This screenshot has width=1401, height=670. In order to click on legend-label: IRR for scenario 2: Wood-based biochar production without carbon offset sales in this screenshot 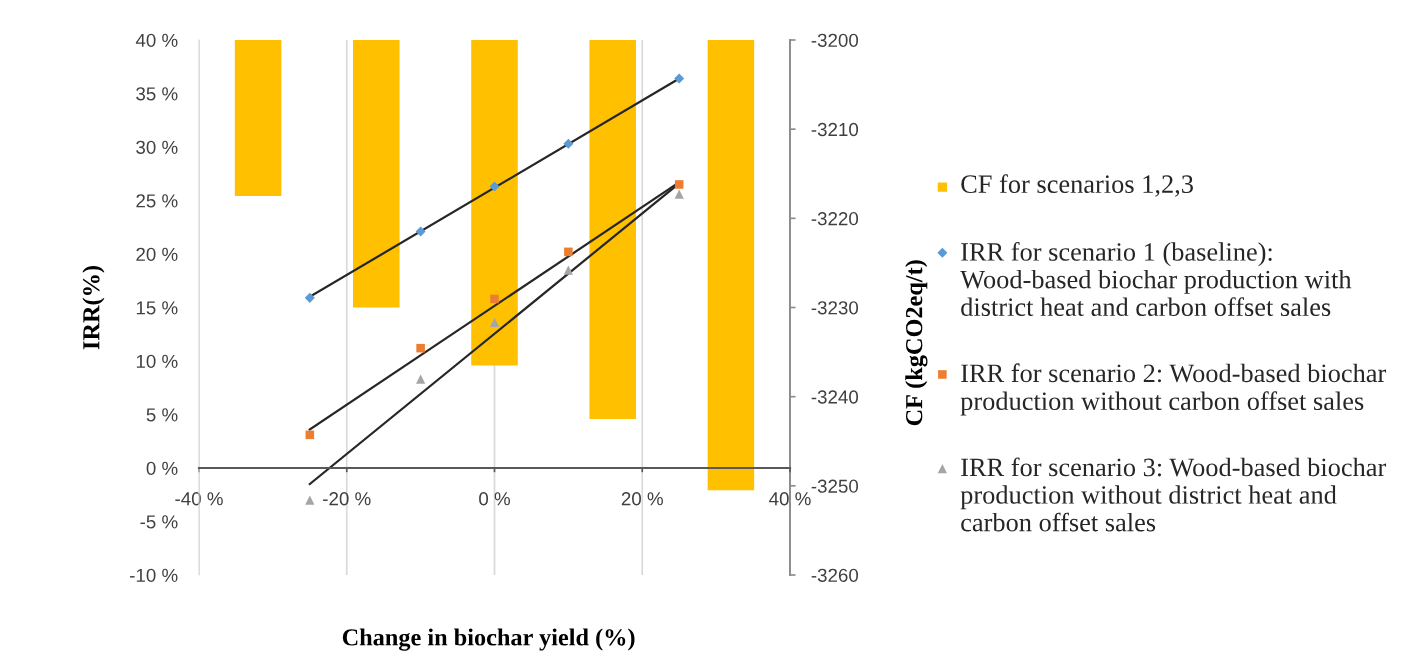, I will do `click(1173, 389)`.